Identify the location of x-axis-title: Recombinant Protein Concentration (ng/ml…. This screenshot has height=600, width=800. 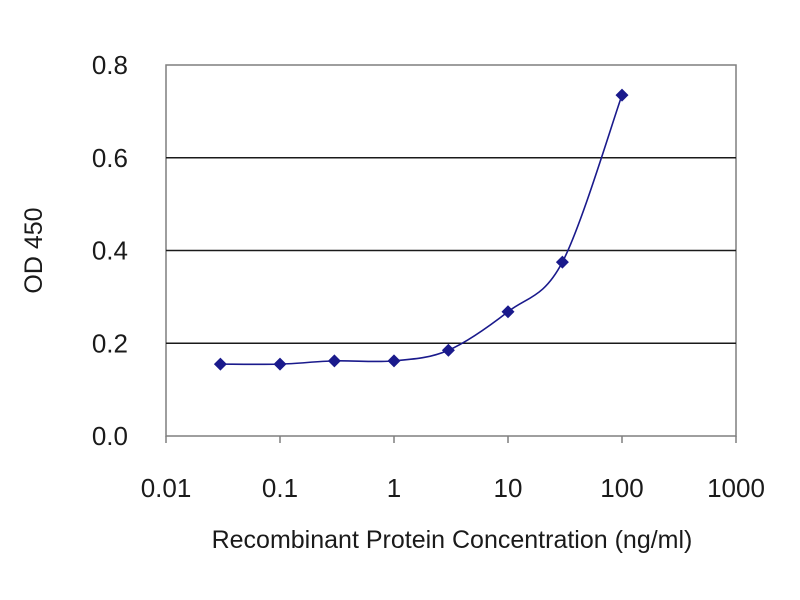
(452, 540).